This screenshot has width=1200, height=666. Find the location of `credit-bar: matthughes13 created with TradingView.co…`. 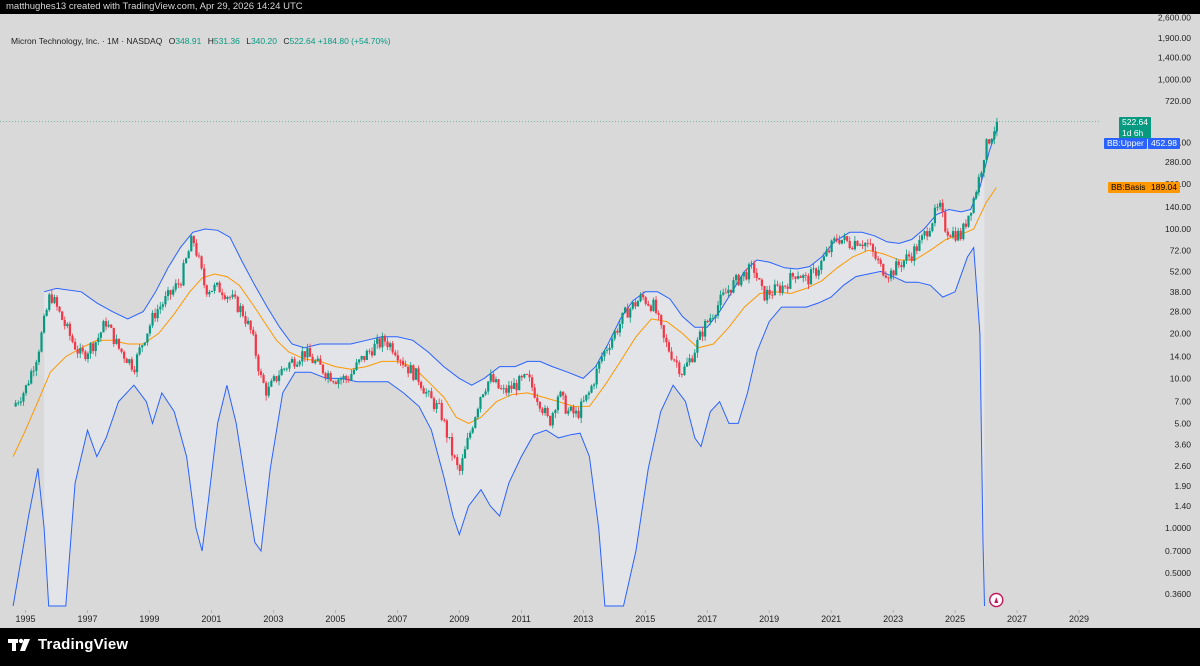

credit-bar: matthughes13 created with TradingView.co… is located at coordinates (600, 7).